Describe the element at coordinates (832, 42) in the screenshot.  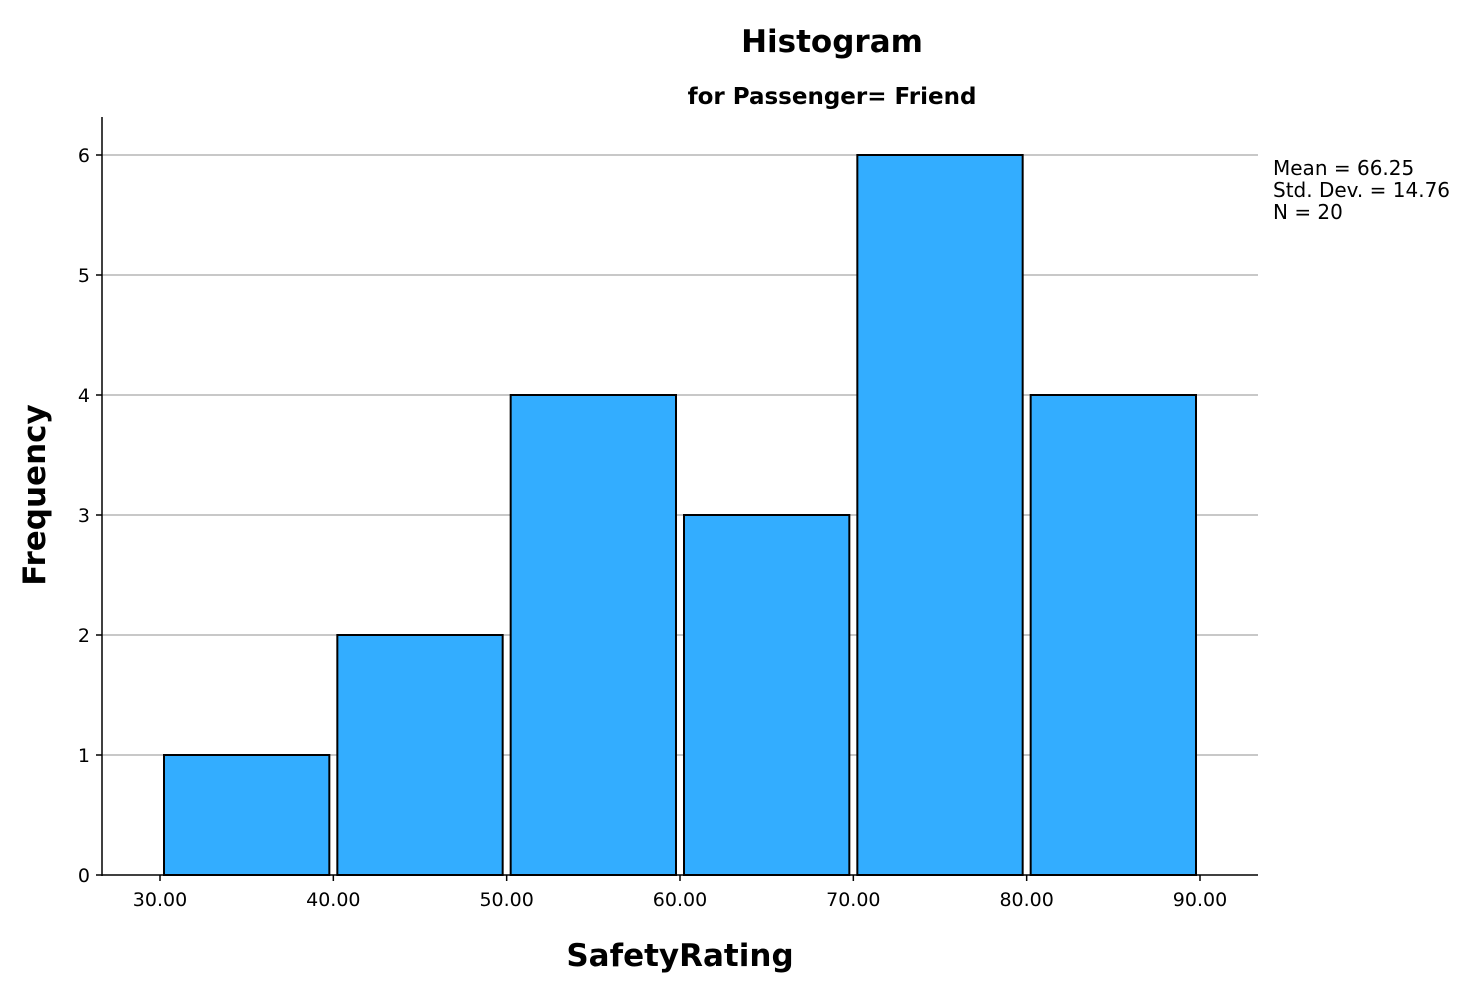
I see `chart-title: Histogram` at that location.